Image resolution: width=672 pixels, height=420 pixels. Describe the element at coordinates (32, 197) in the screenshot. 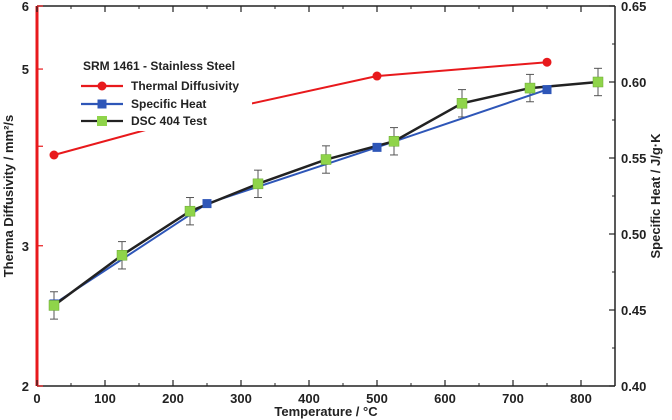

I see `left-y-axis: 2 3 5 6` at that location.